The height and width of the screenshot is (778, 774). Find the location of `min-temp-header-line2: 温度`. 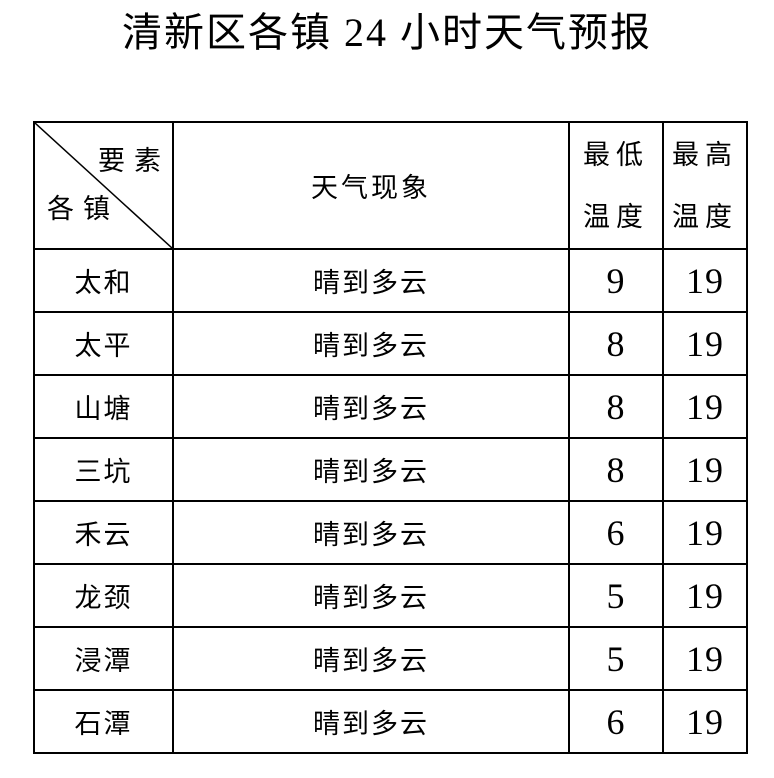

min-temp-header-line2: 温度 is located at coordinates (616, 216).